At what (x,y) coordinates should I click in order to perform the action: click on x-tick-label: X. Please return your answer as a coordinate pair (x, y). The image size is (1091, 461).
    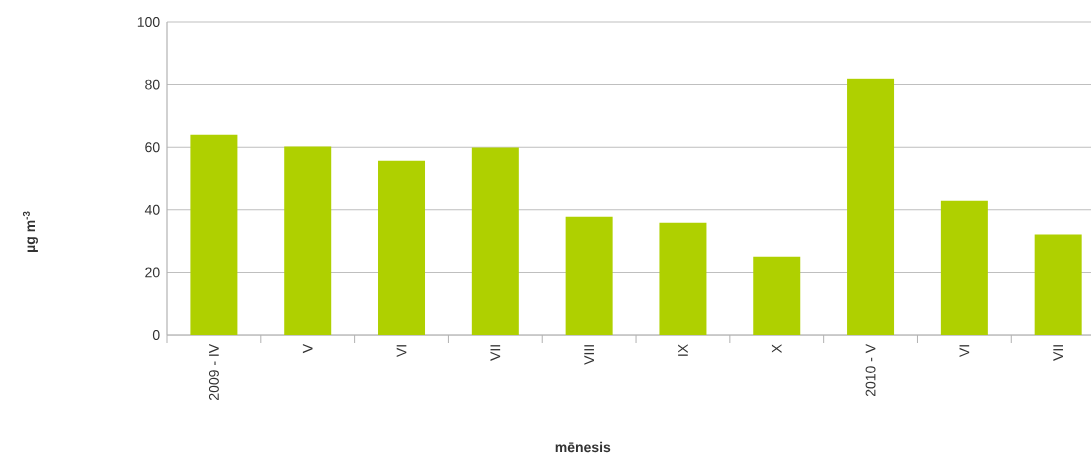
    Looking at the image, I should click on (776, 348).